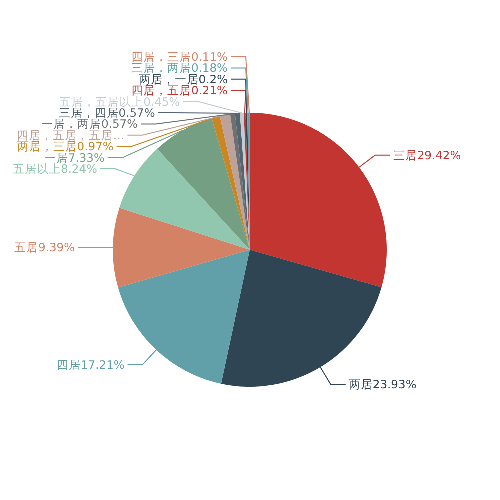  I want to click on slice-label: 五居9.39%, so click(45, 247).